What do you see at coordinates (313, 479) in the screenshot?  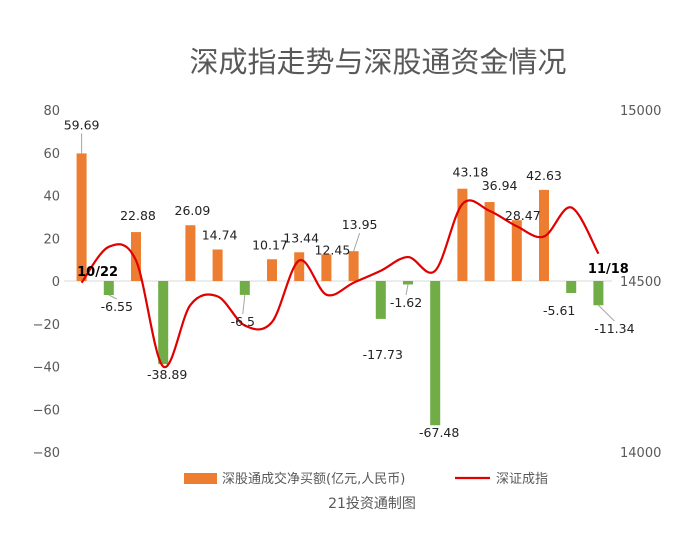 I see `legend-bar-label: 深股通成交净买额(亿元,人民币)` at bounding box center [313, 479].